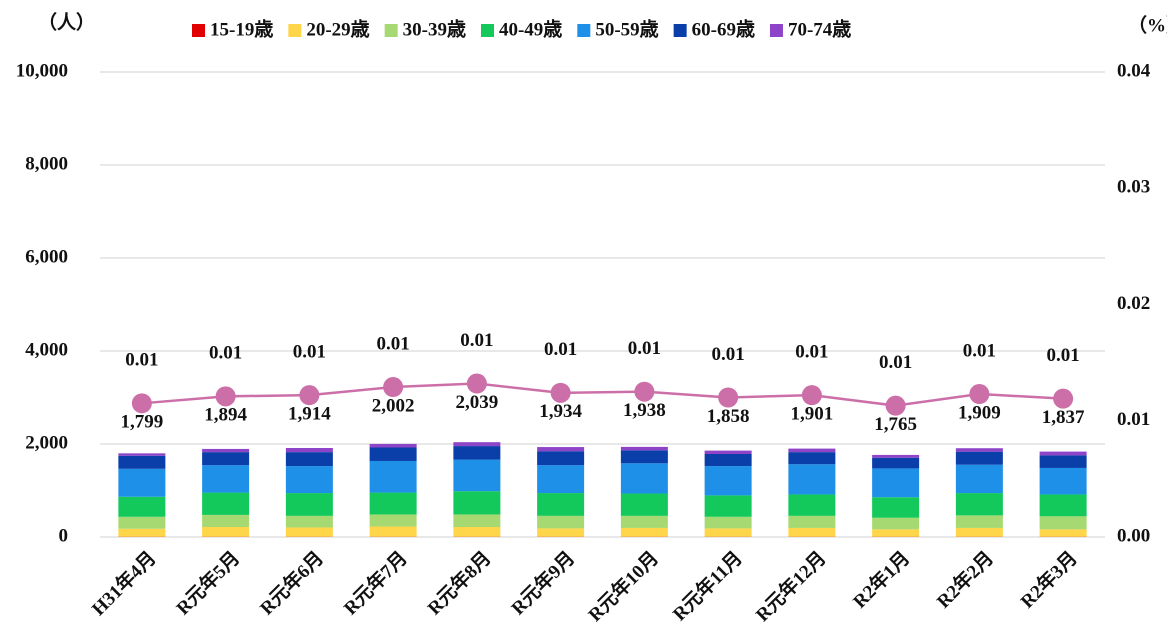  I want to click on total-label: 1,894, so click(225, 415).